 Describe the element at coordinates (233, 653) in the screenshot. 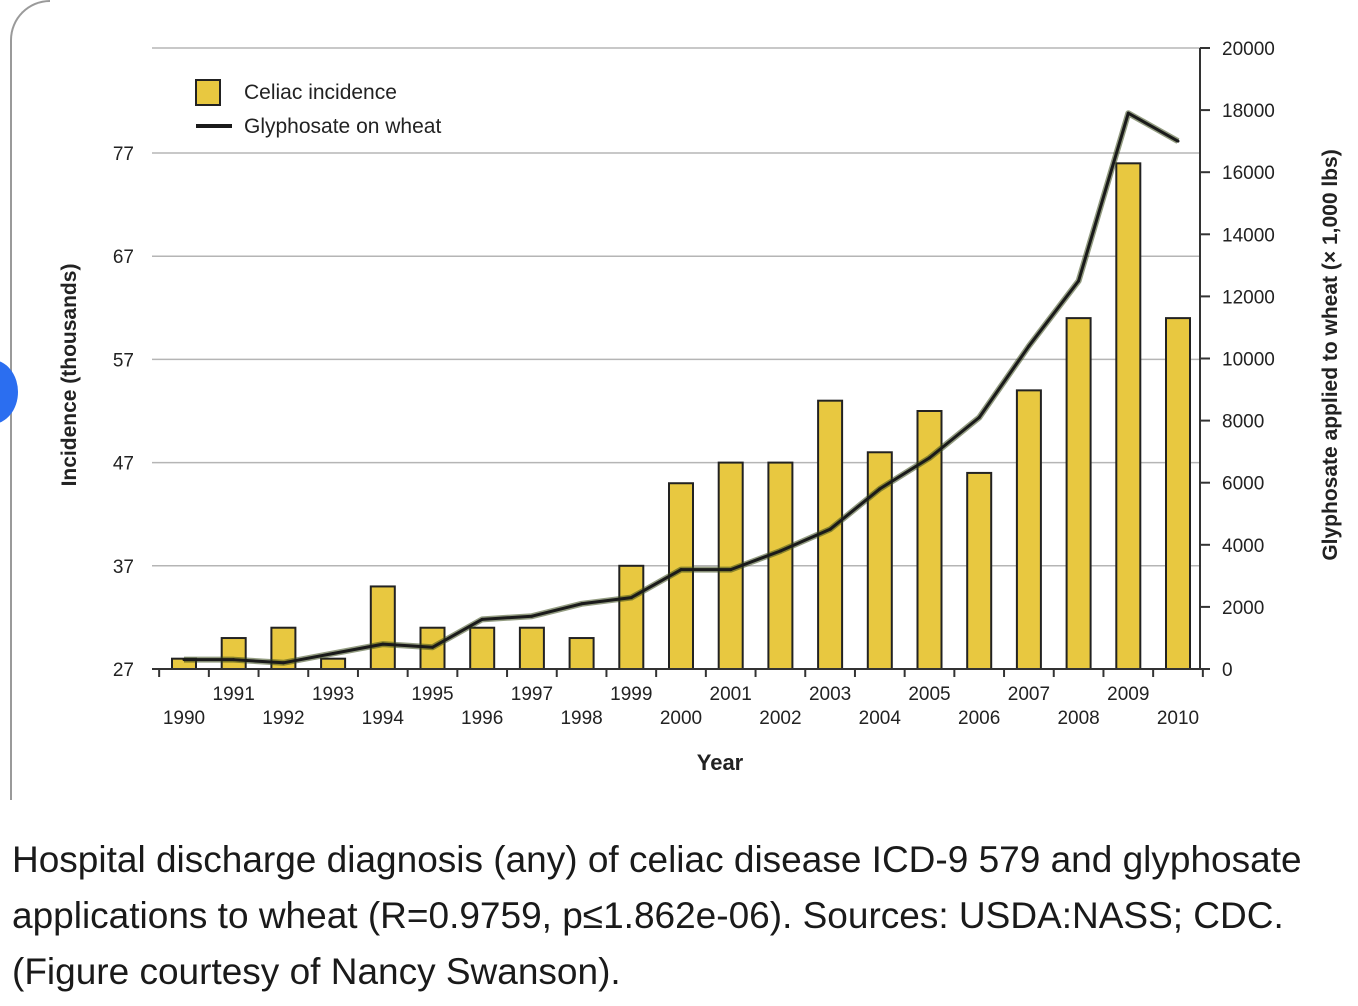

I see `bar-1991` at that location.